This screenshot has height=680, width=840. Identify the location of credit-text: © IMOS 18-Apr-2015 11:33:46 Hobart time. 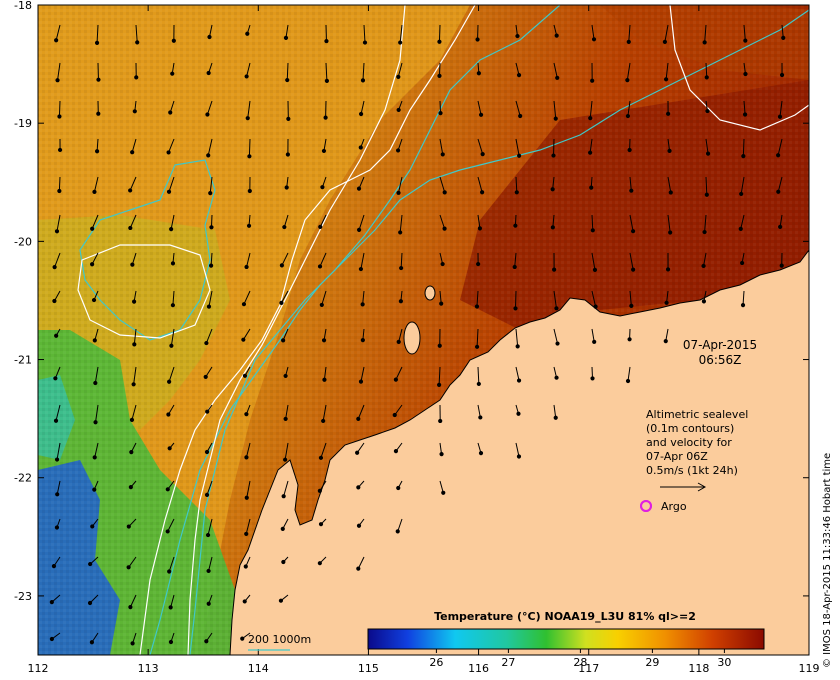
(827, 560).